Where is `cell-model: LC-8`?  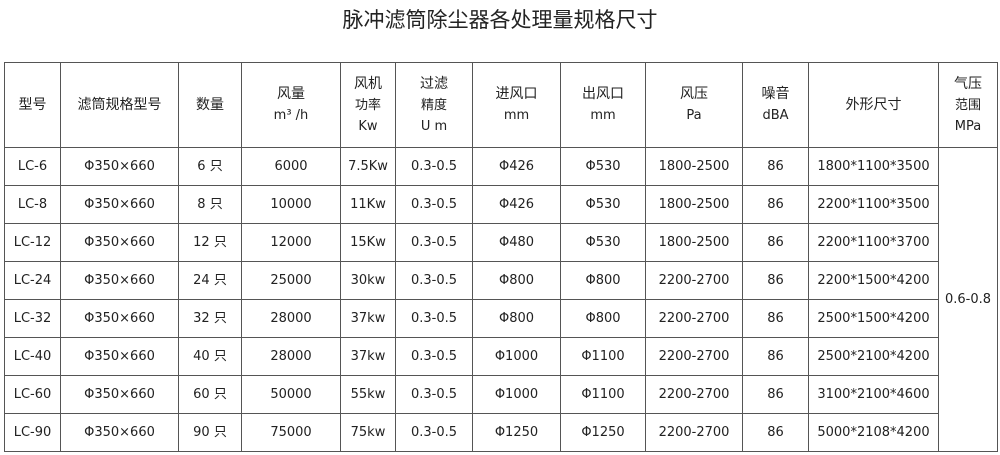
cell-model: LC-8 is located at coordinates (32, 204).